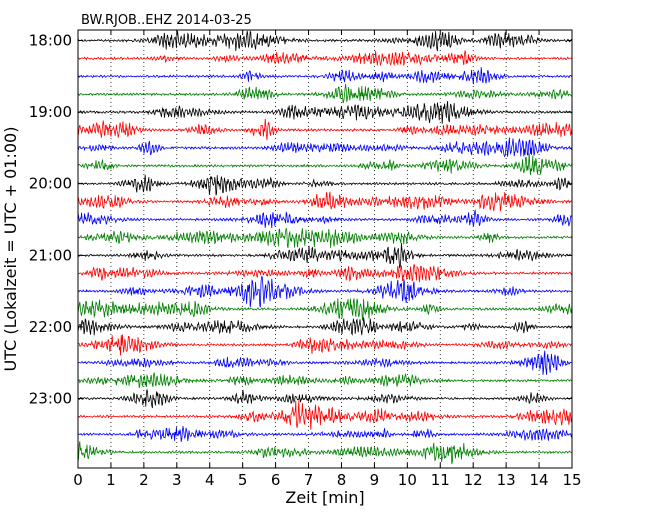 The image size is (650, 520). I want to click on x-tick-label: 7, so click(309, 480).